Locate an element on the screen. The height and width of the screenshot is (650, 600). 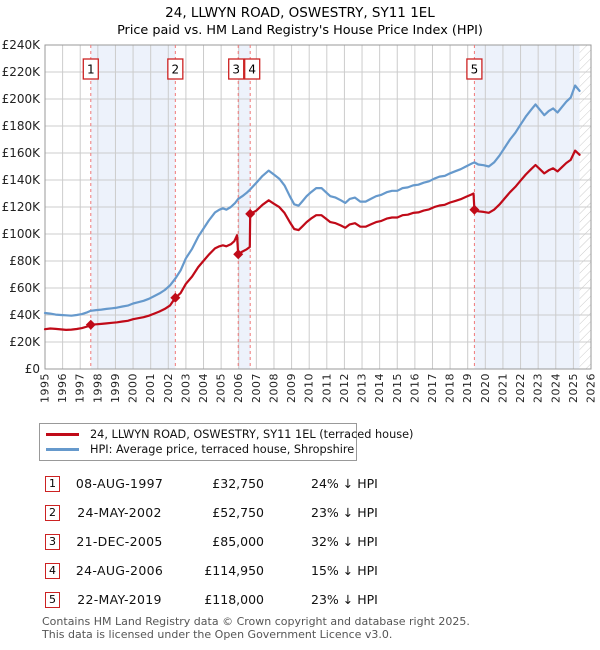
x-axis-tick-label: 2005 is located at coordinates (221, 388).